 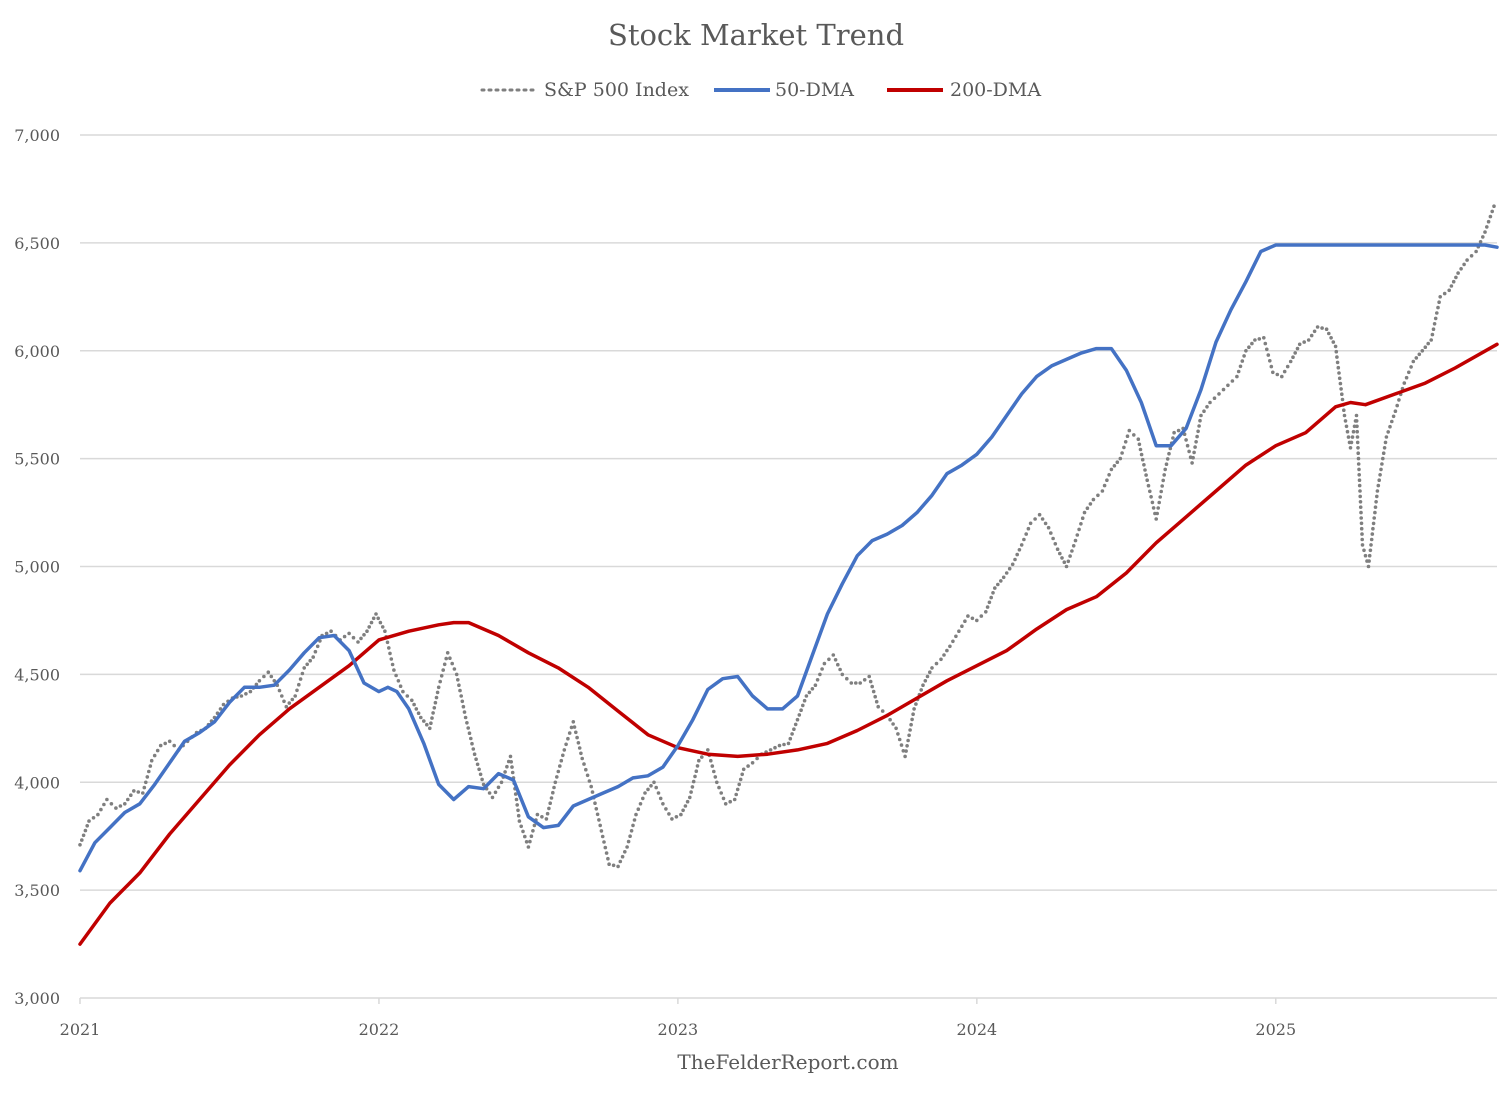 I want to click on legend-item-sp500: S&P 500 Index, so click(x=584, y=90).